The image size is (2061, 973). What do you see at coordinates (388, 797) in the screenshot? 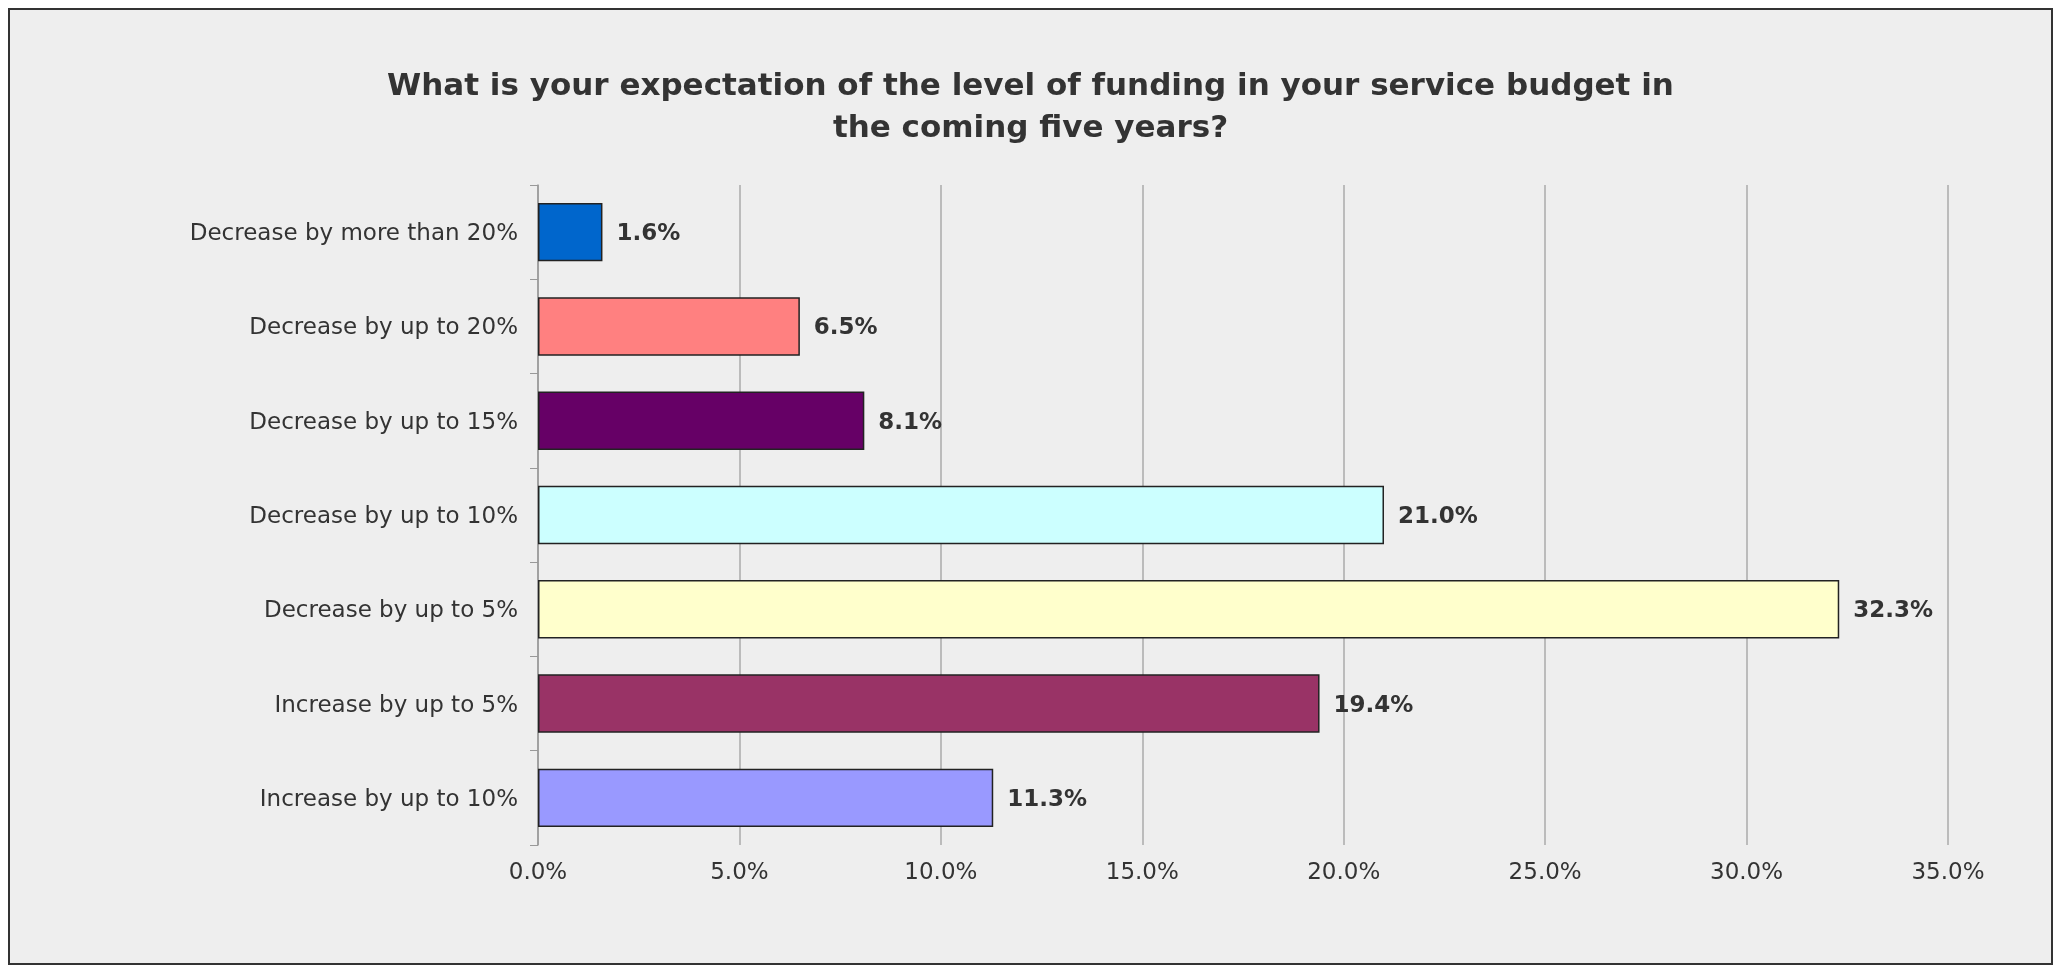
I see `y-tick-label: Increase by up to 10%` at bounding box center [388, 797].